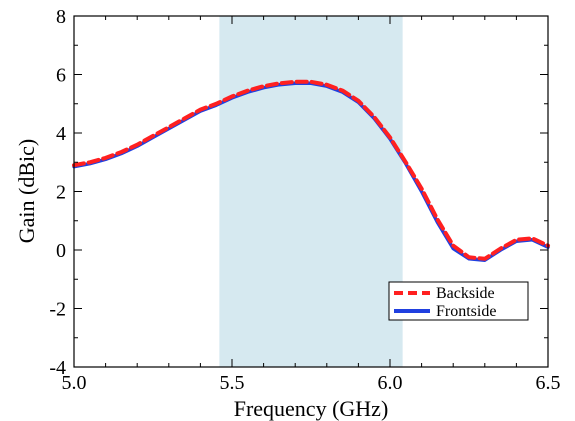 This screenshot has height=421, width=575. I want to click on legend-label-backside: Backside, so click(465, 293).